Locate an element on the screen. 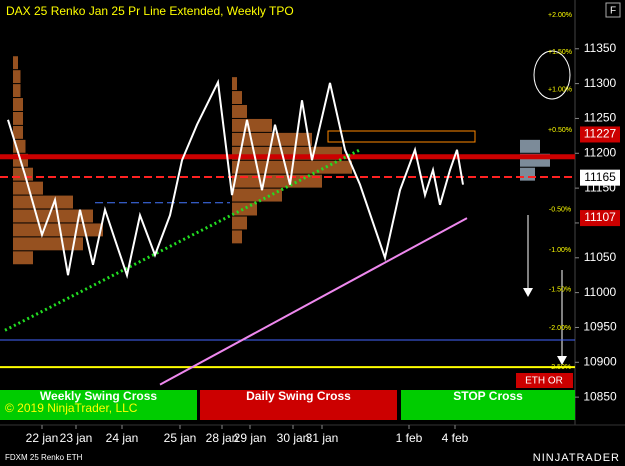 This screenshot has width=625, height=466. percent-label: +0.50% is located at coordinates (560, 130).